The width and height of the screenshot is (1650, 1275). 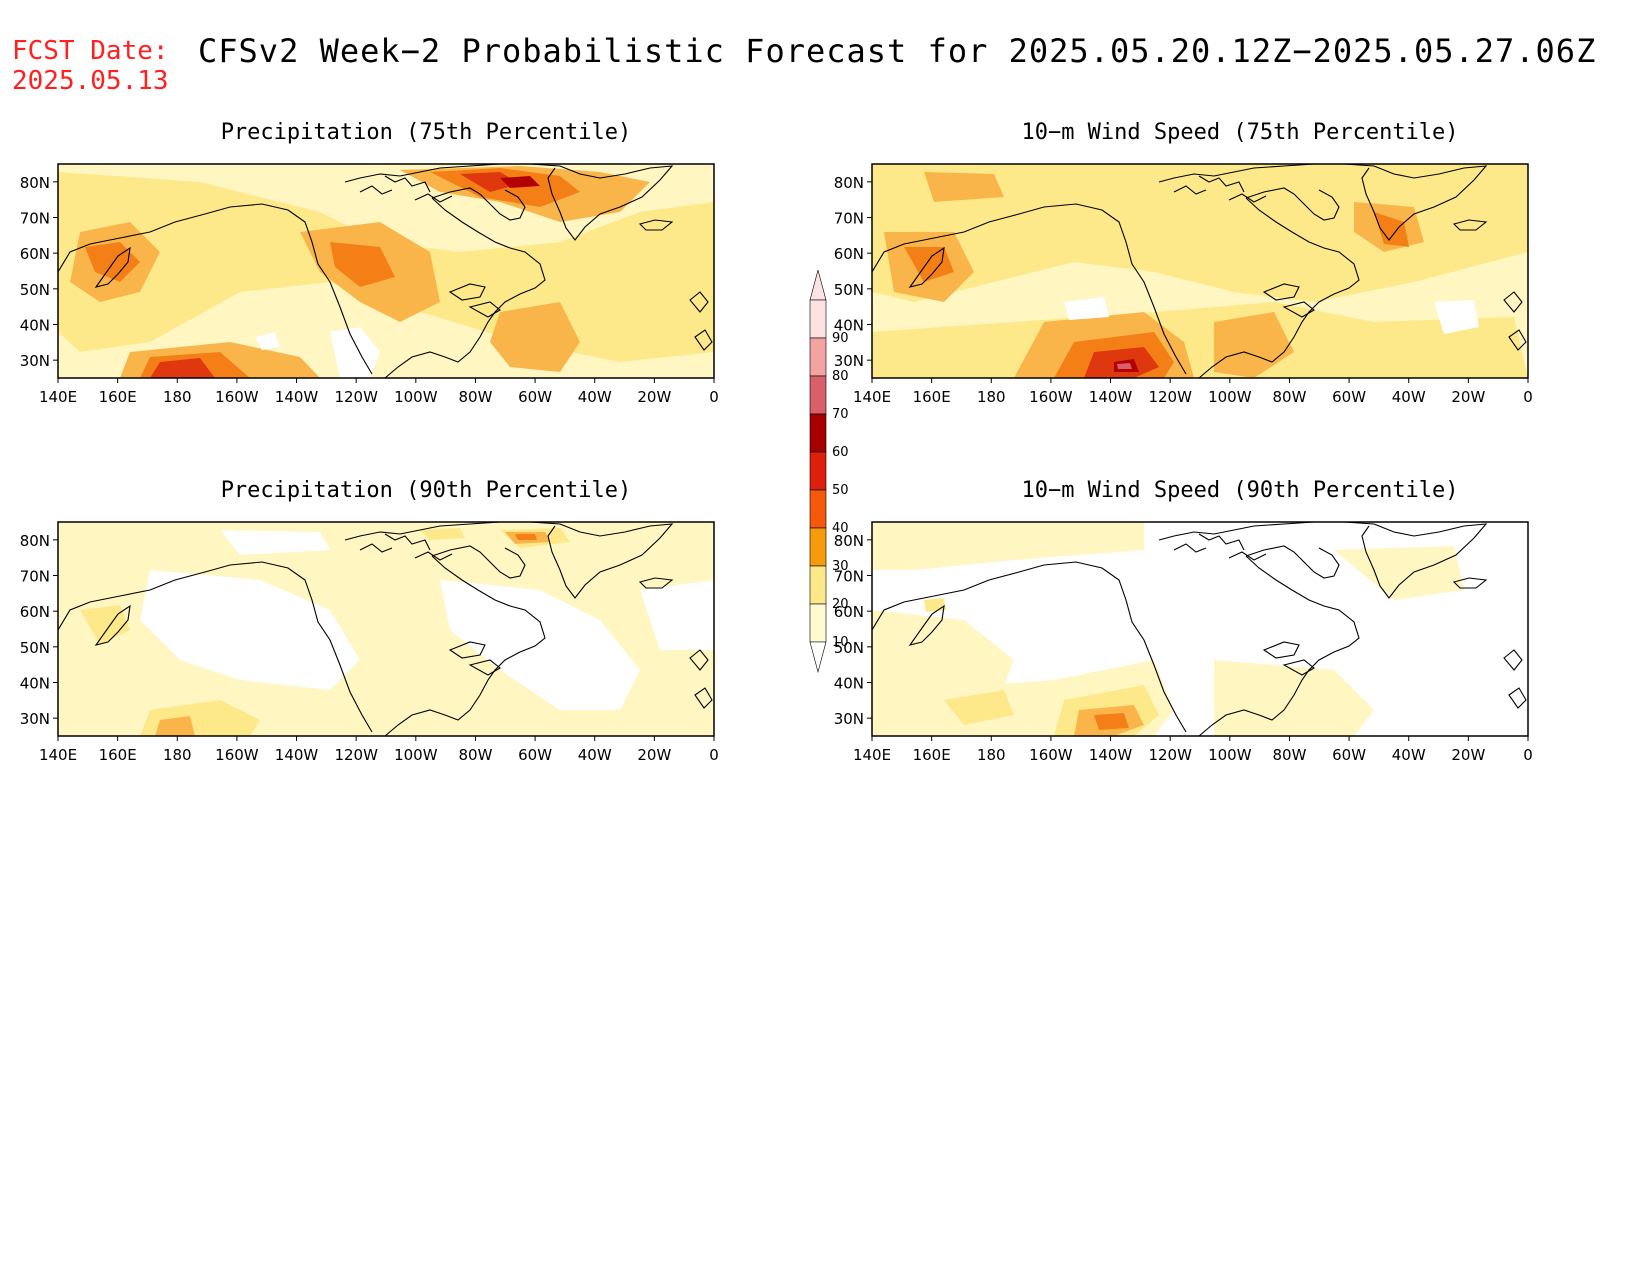 What do you see at coordinates (426, 490) in the screenshot?
I see `panel-title: Precipitation (90th Percentile)` at bounding box center [426, 490].